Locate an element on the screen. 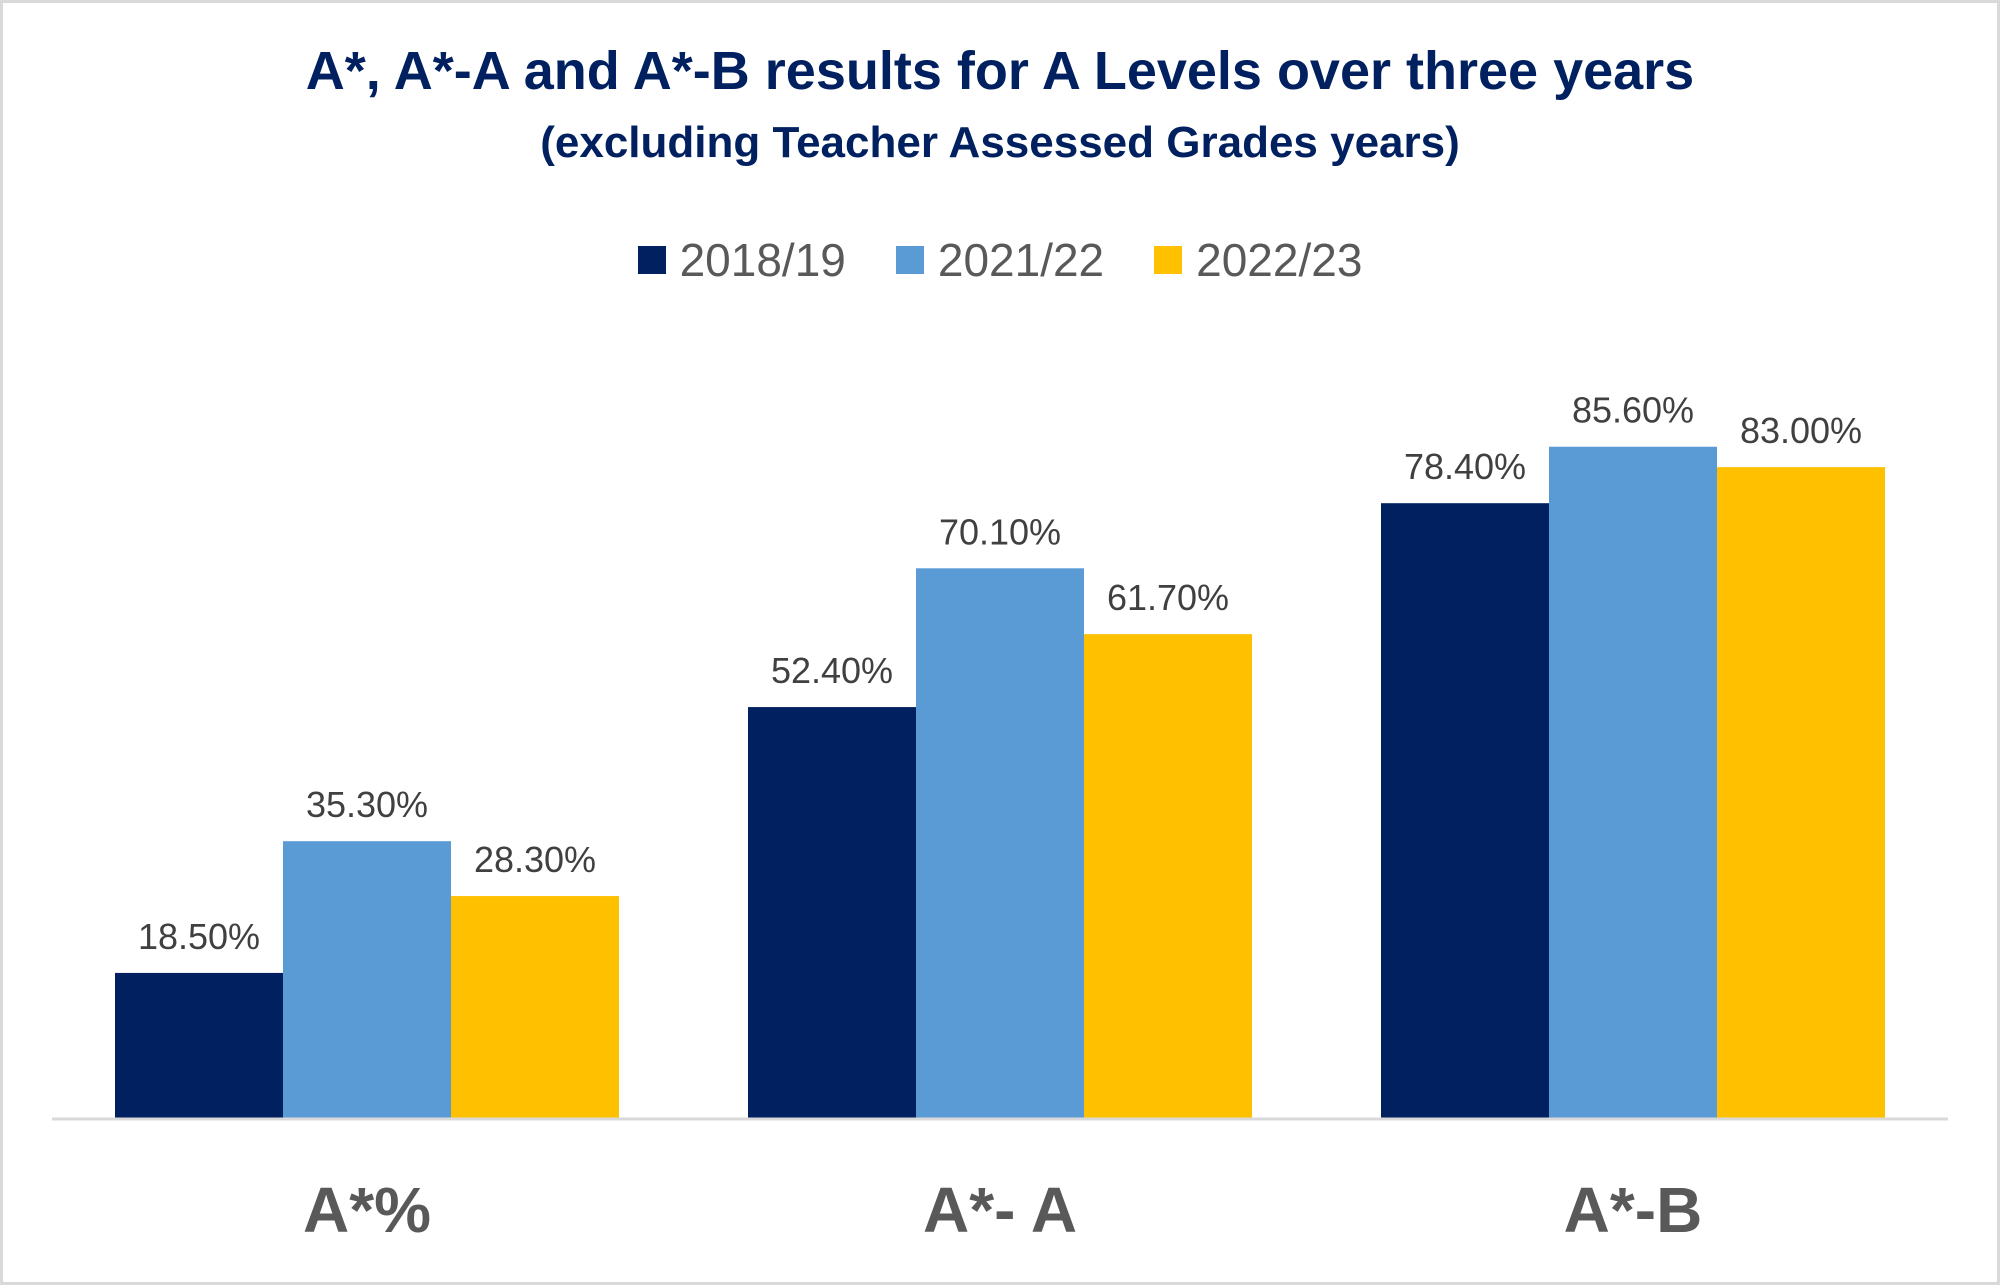 Image resolution: width=2000 pixels, height=1285 pixels. category-label-2: A*- A is located at coordinates (1000, 1210).